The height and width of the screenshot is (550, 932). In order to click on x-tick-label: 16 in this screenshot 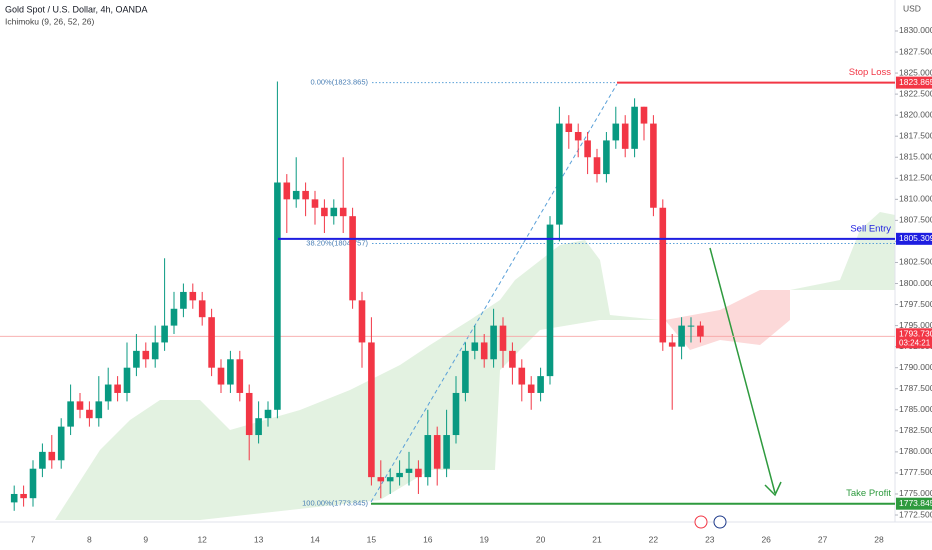, I will do `click(428, 539)`.